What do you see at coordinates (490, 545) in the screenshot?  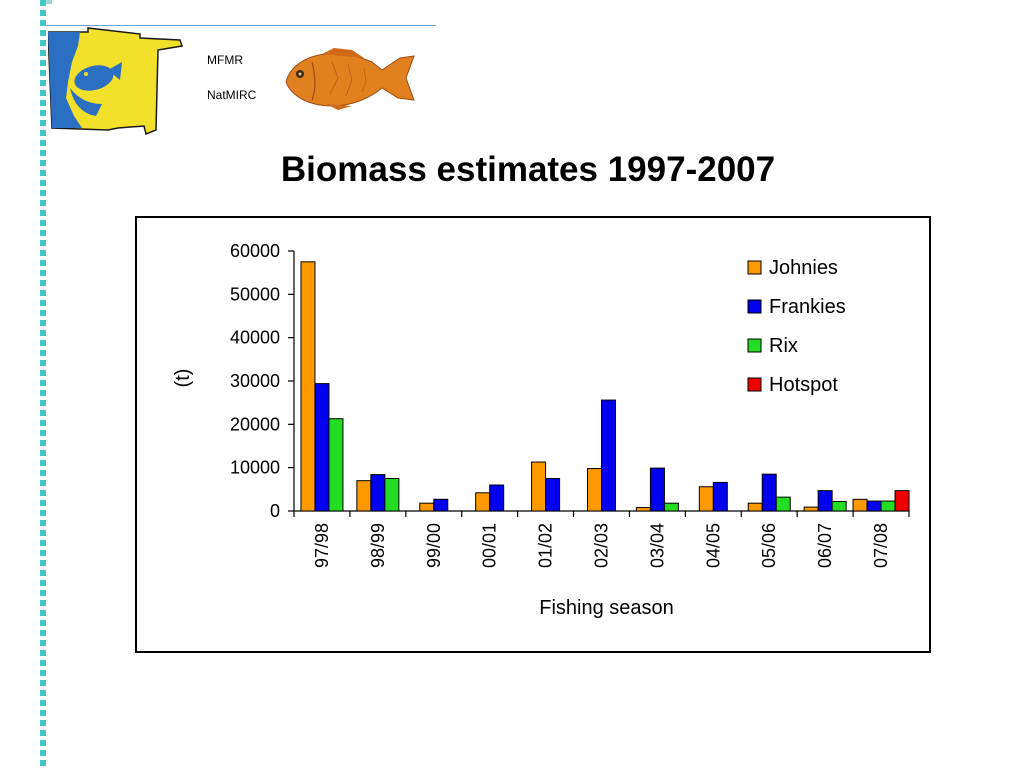 I see `x-tick-label: 00/01` at bounding box center [490, 545].